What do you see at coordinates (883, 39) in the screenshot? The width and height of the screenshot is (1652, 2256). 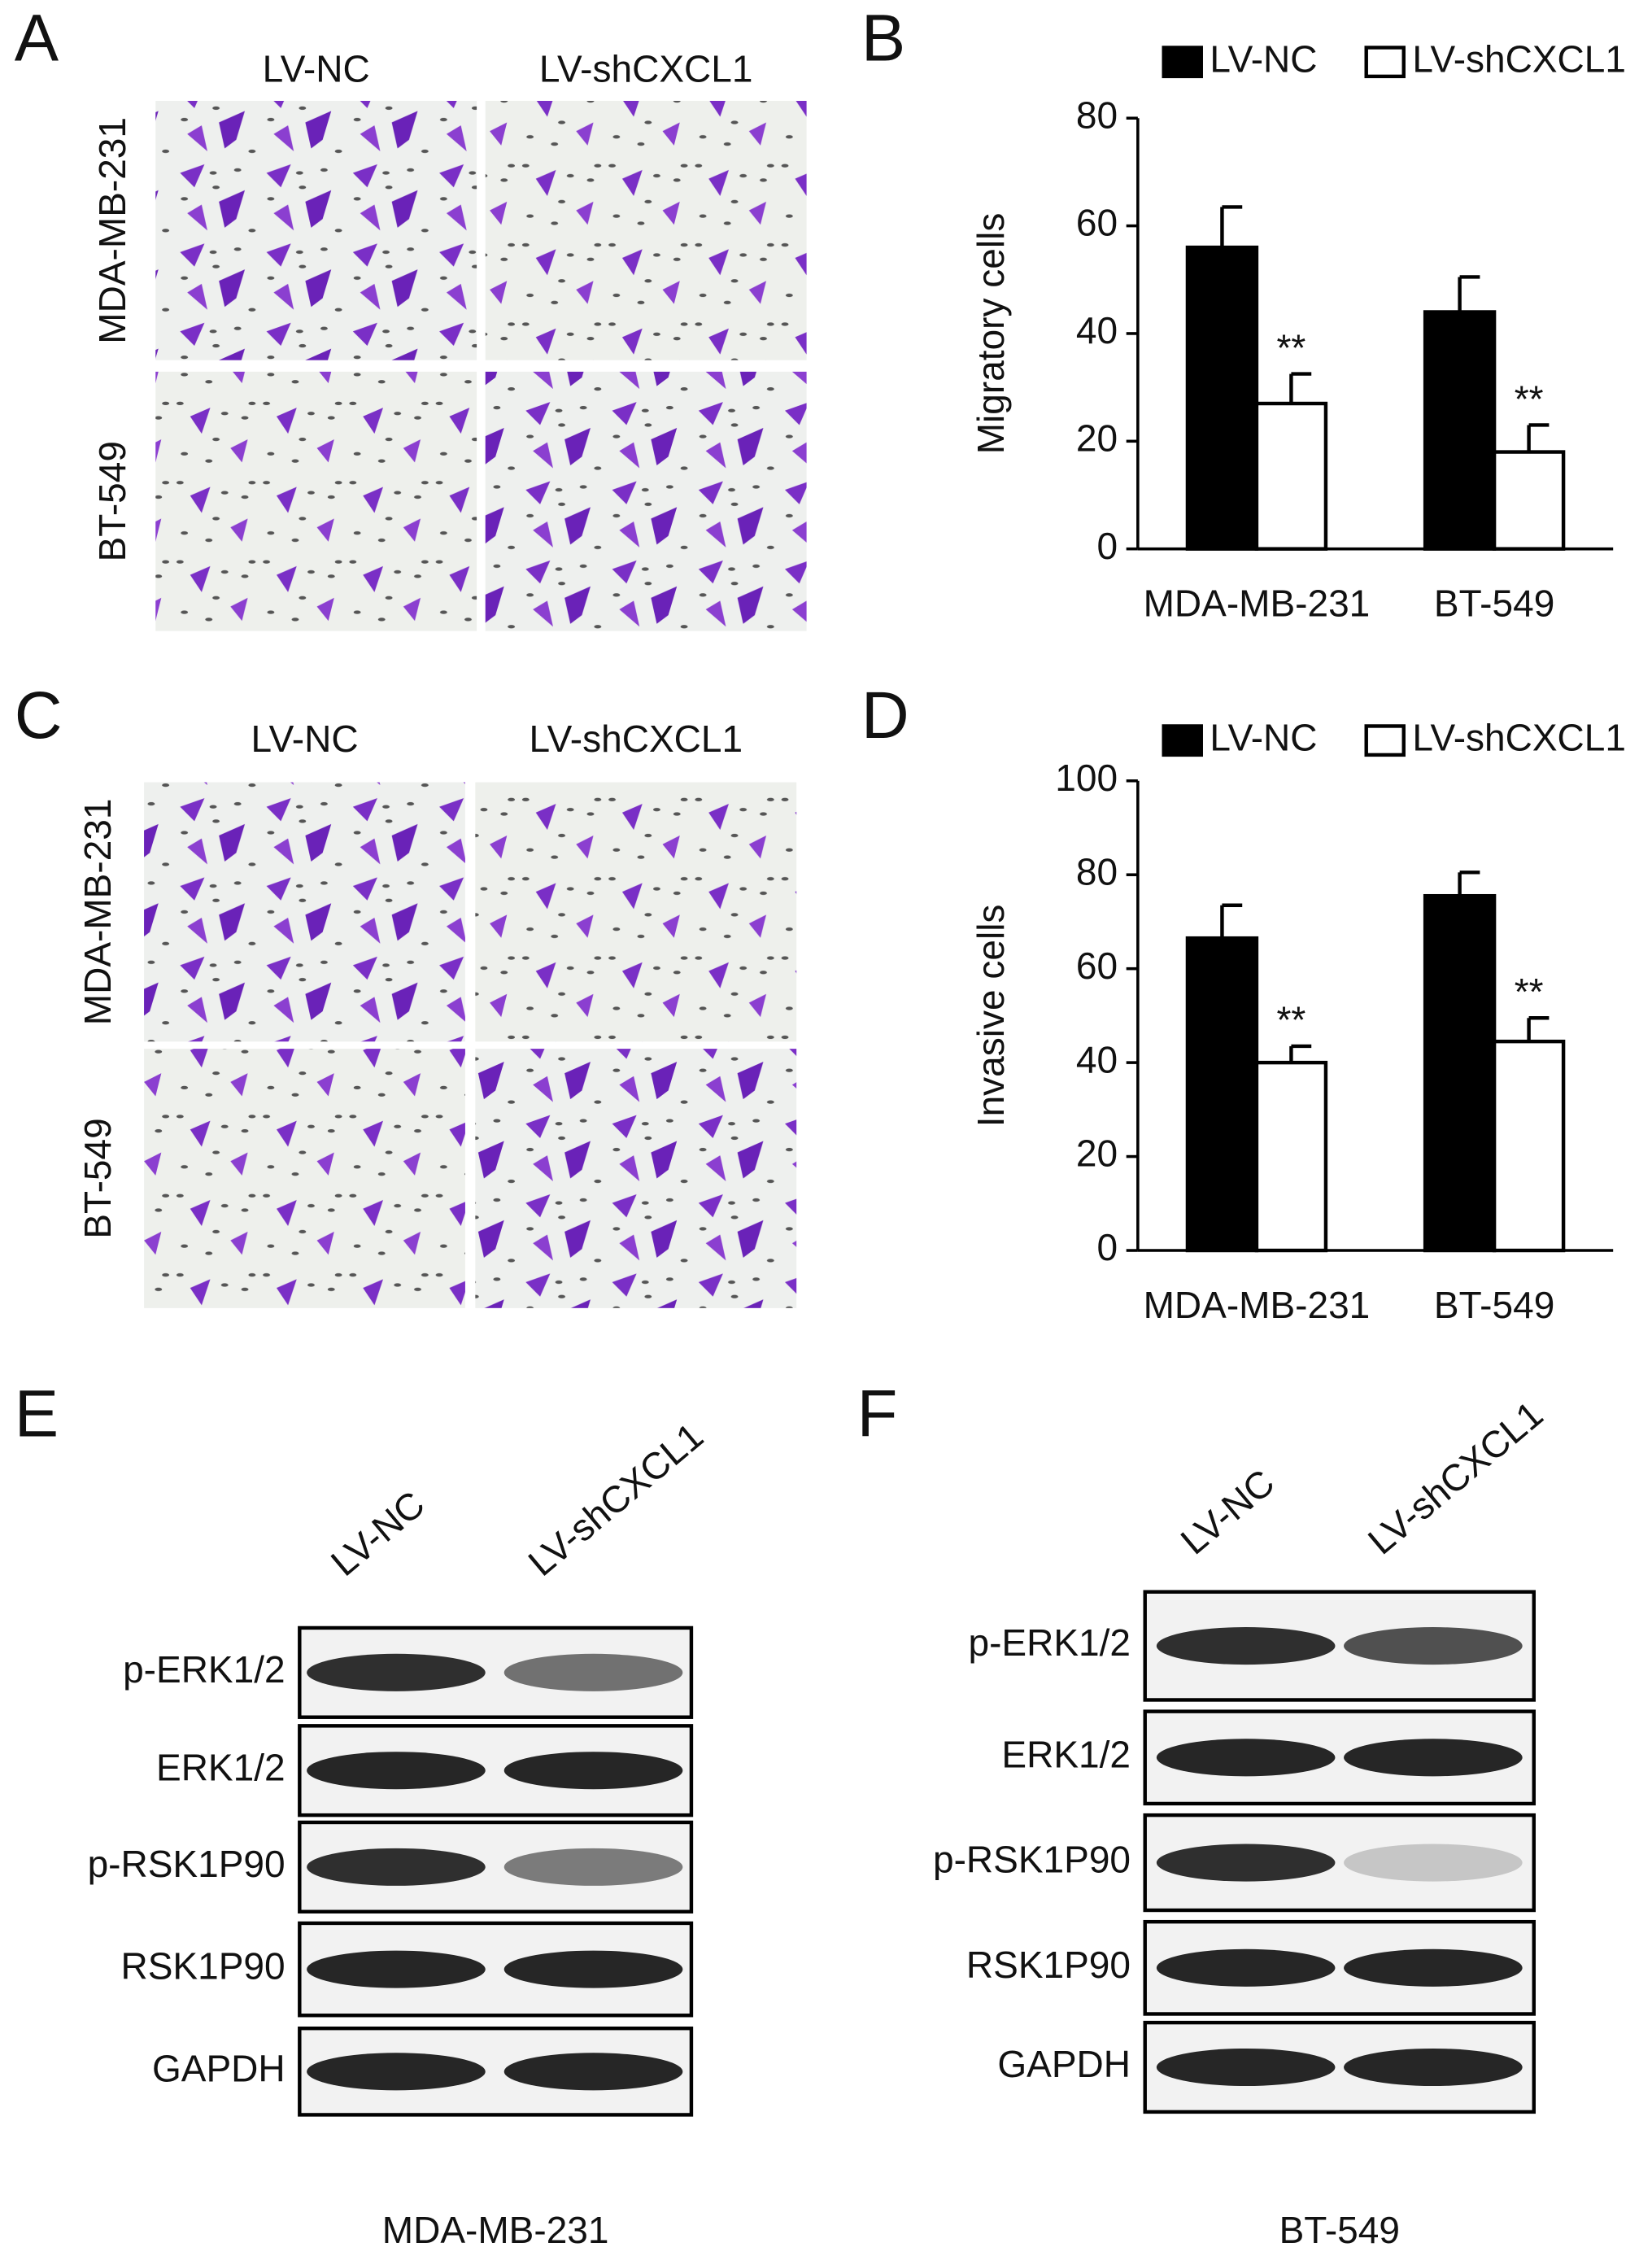 I see `panel-label: B` at bounding box center [883, 39].